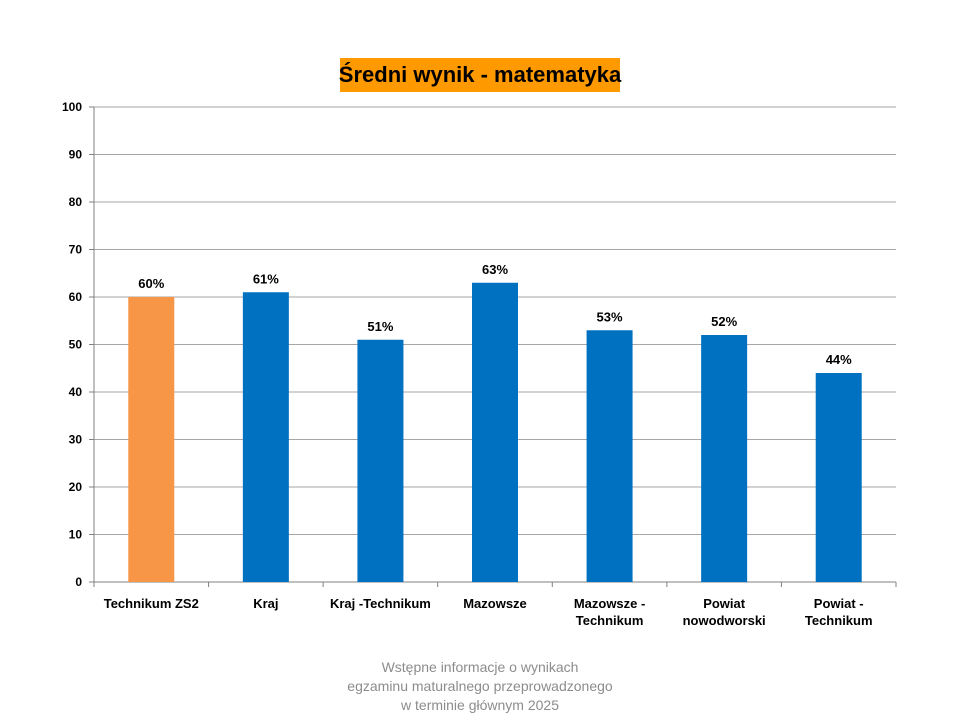 The image size is (960, 720). Describe the element at coordinates (151, 283) in the screenshot. I see `data-label: 60%` at that location.